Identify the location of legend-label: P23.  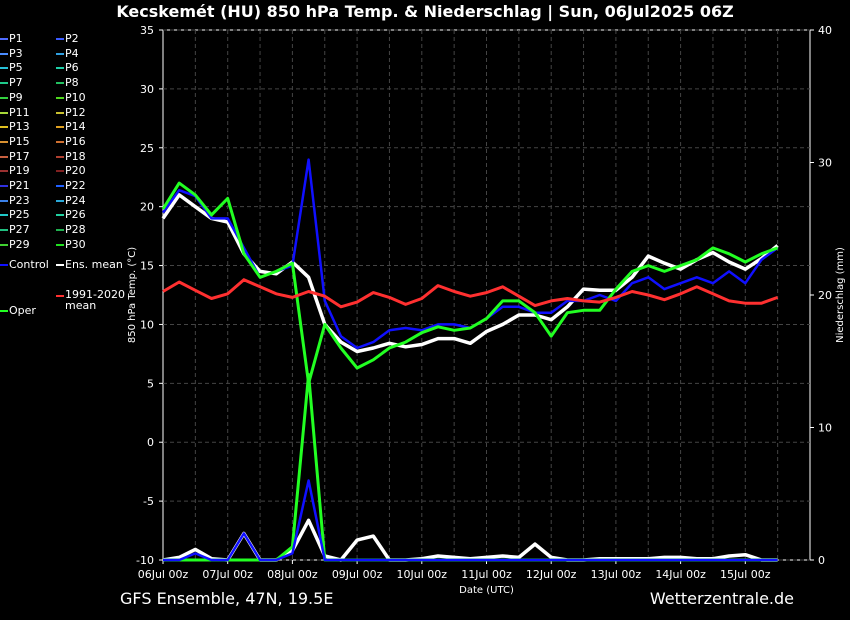
(19, 200).